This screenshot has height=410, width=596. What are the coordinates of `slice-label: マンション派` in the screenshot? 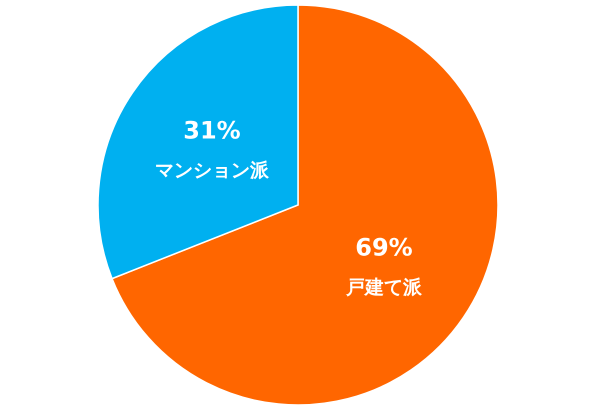 It's located at (212, 171).